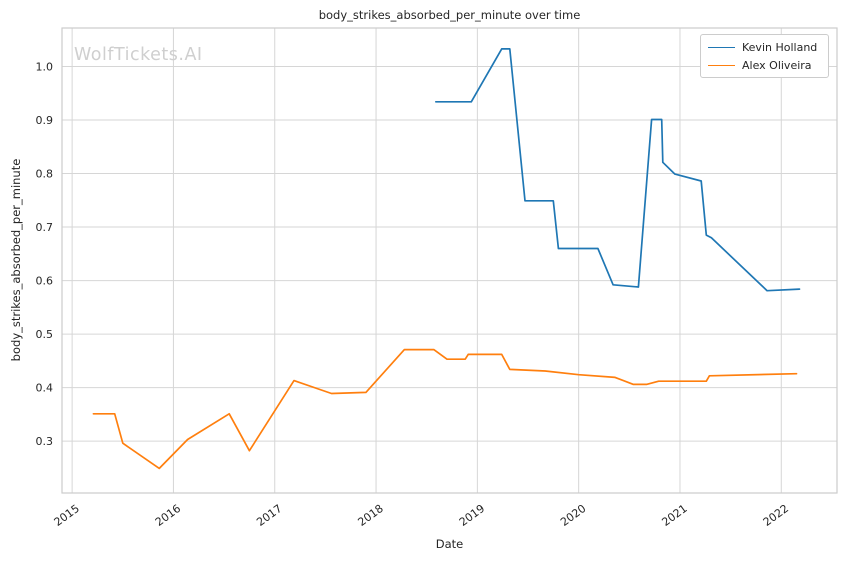 This screenshot has height=561, width=844. Describe the element at coordinates (16, 260) in the screenshot. I see `y-axis-label: body_strikes_absorbed_per_minute` at that location.